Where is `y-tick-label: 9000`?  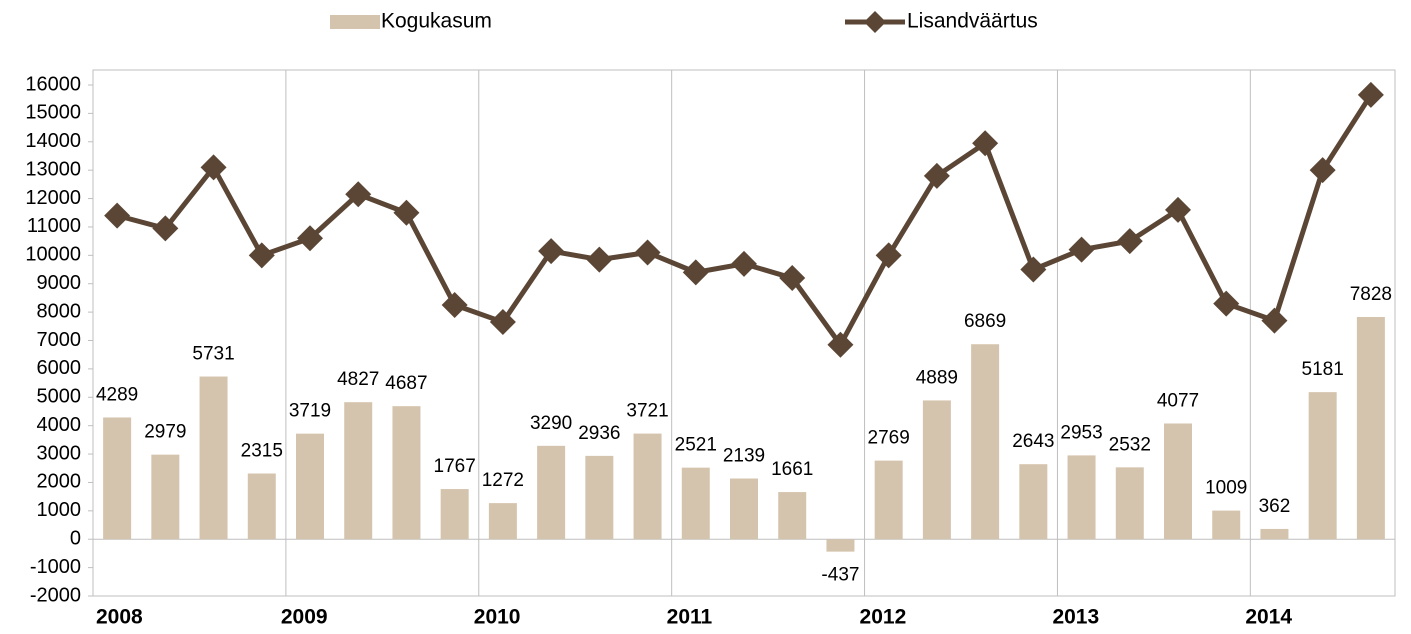 y-tick-label: 9000 is located at coordinates (59, 283).